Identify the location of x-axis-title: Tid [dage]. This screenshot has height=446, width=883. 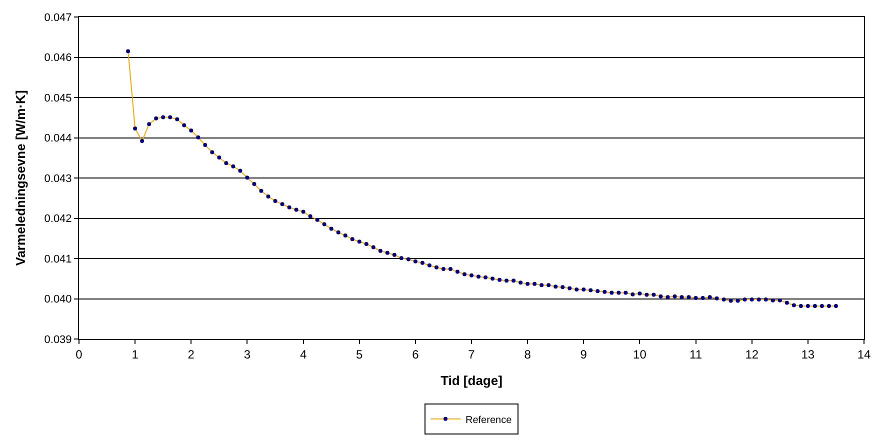
(471, 380).